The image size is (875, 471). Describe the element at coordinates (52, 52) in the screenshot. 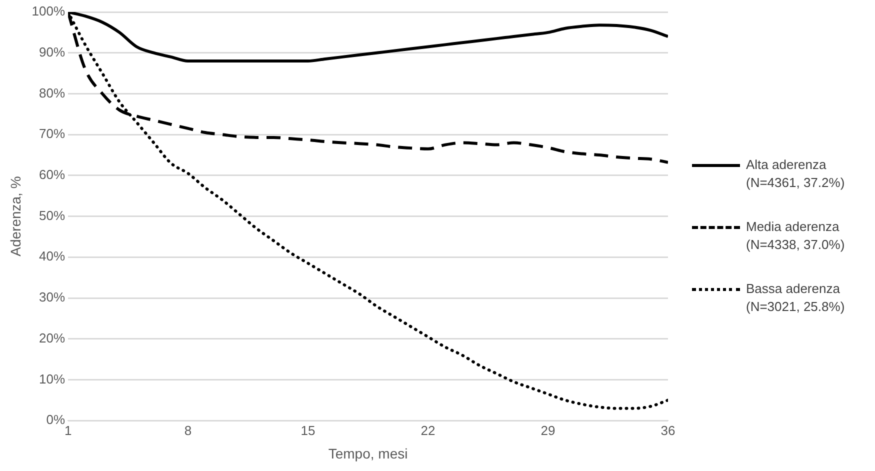

I see `y-tick-label: 90%` at that location.